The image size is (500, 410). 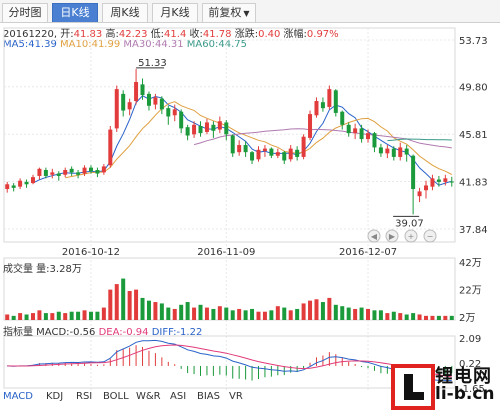 I want to click on ma60-line, so click(x=419, y=140).